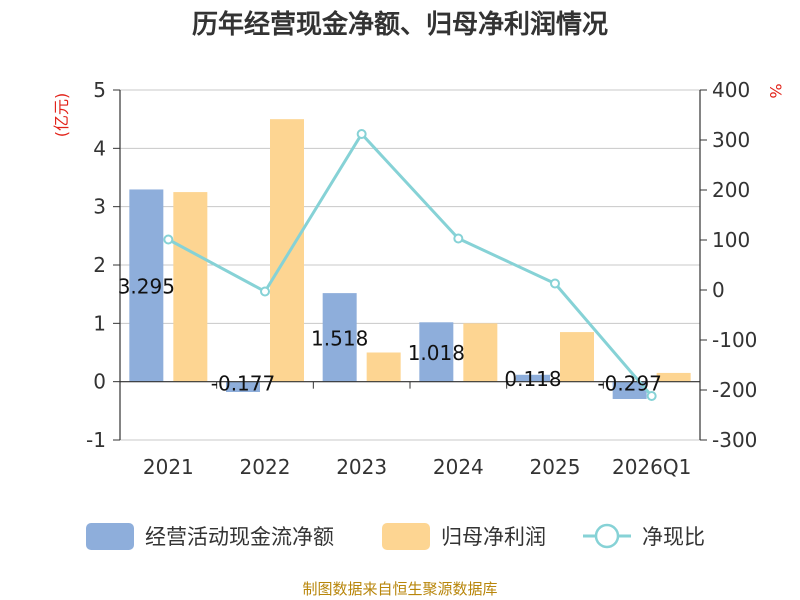 This screenshot has width=800, height=600. Describe the element at coordinates (99, 148) in the screenshot. I see `left-tick-label: 4` at that location.